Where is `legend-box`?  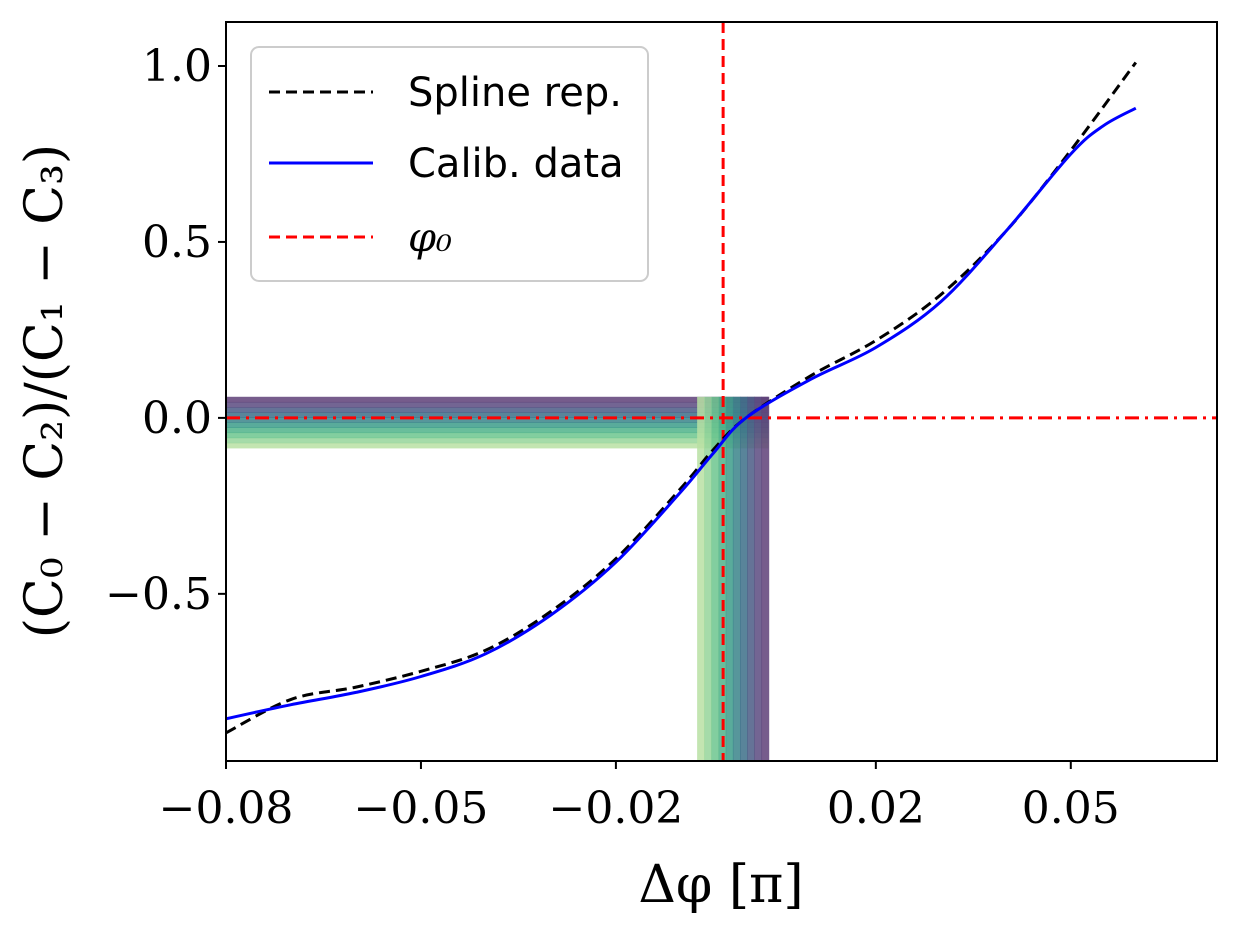
legend-box is located at coordinates (449, 164).